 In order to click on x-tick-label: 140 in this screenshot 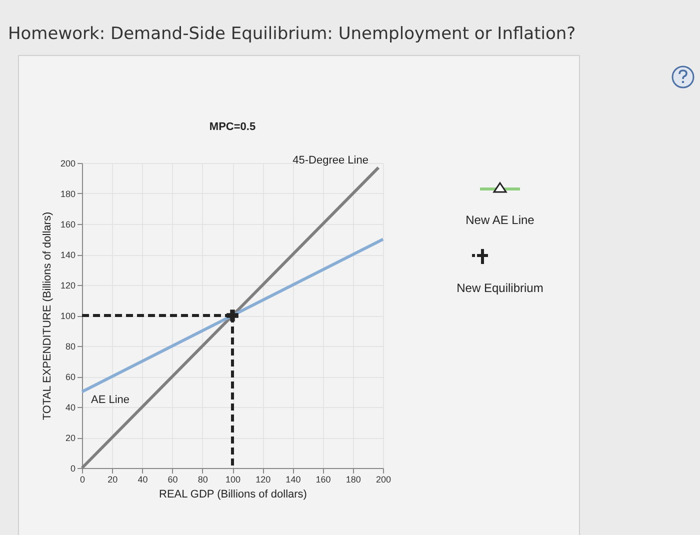, I will do `click(293, 479)`.